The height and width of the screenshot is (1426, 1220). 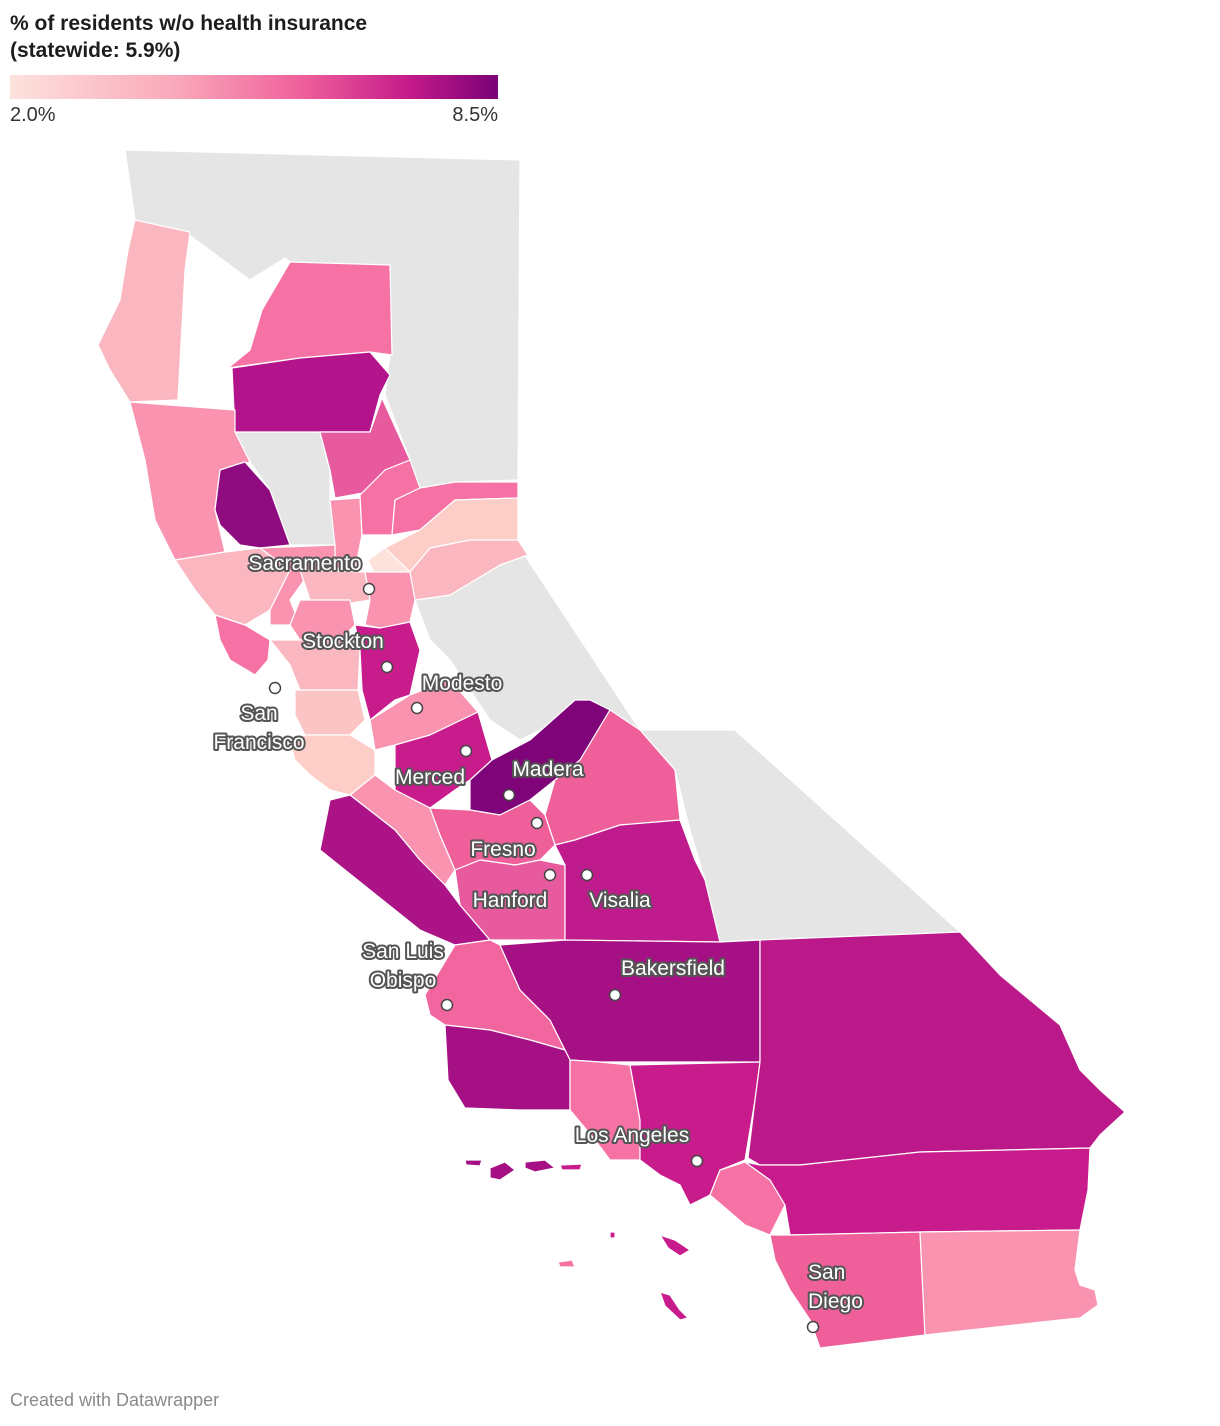 What do you see at coordinates (462, 683) in the screenshot?
I see `city-label: Modesto` at bounding box center [462, 683].